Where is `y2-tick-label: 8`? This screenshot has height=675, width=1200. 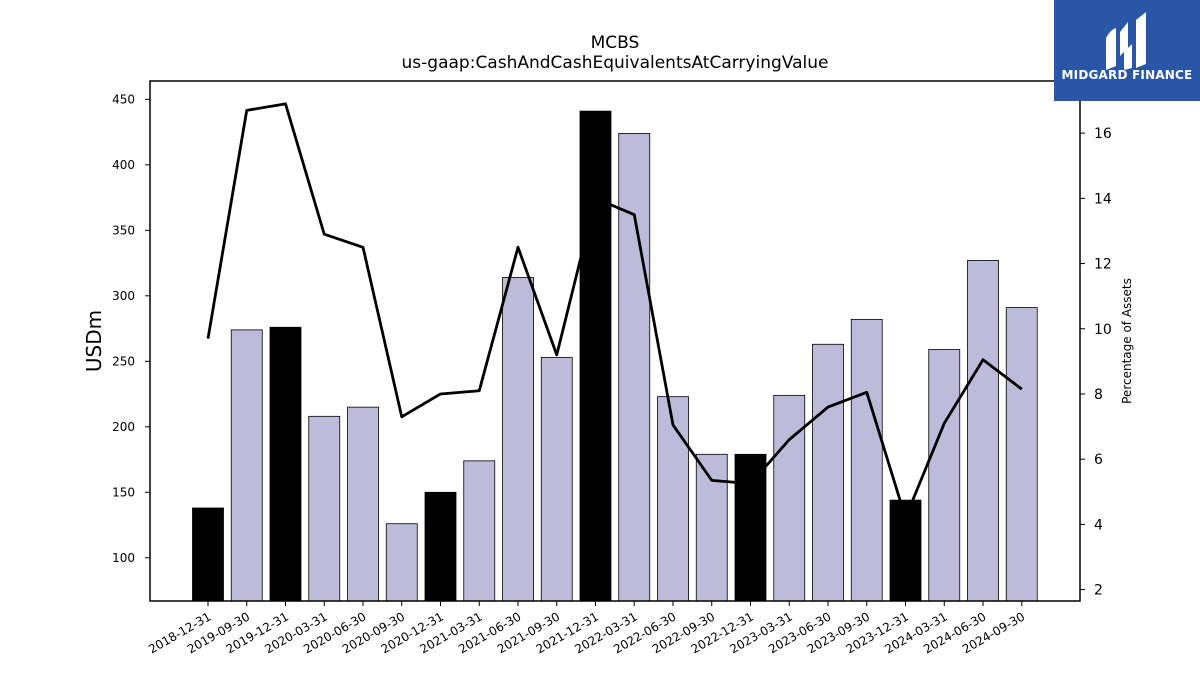 y2-tick-label: 8 is located at coordinates (1098, 395).